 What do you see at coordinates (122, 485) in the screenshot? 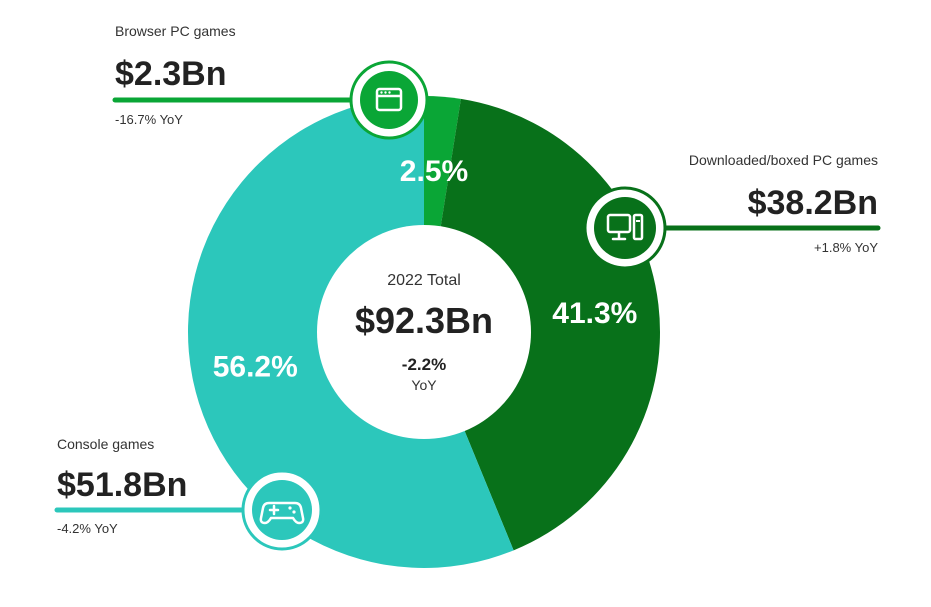
I see `console-amount: $51.8Bn` at bounding box center [122, 485].